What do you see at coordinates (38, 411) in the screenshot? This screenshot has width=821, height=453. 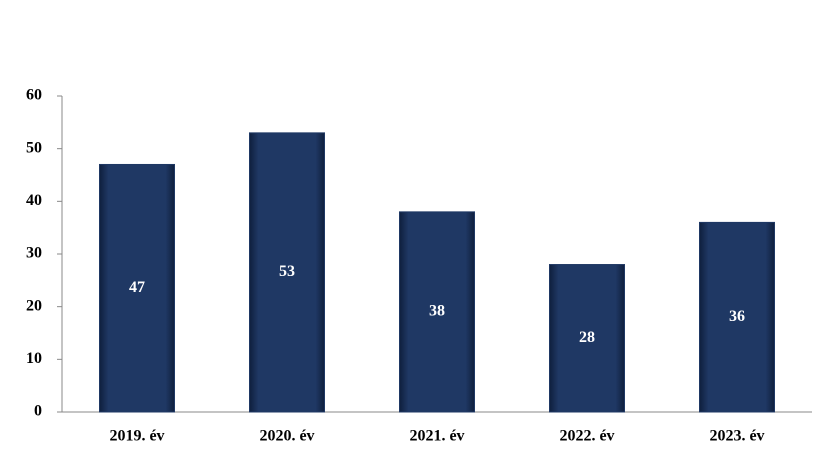 I see `y-tick-label: 0` at bounding box center [38, 411].